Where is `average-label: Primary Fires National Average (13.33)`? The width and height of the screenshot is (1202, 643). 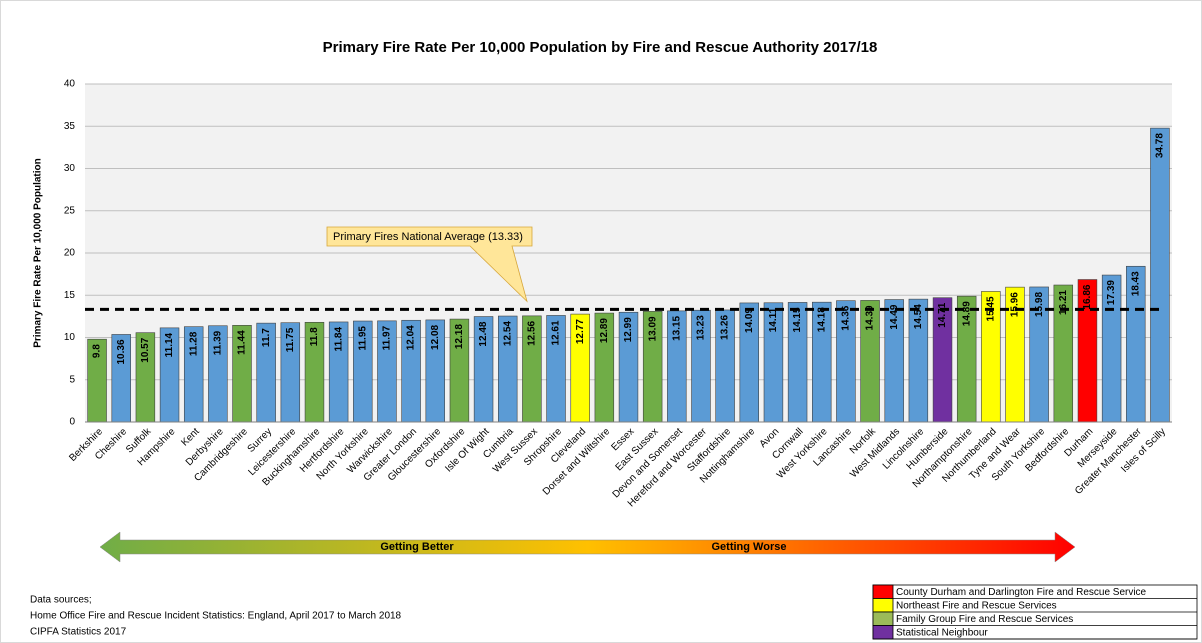 average-label: Primary Fires National Average (13.33) is located at coordinates (428, 237).